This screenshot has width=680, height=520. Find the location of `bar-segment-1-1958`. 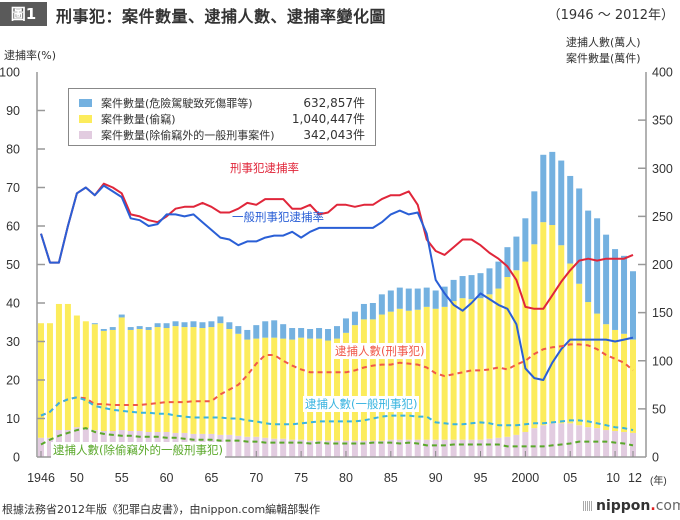

bar-segment-1-1958 is located at coordinates (148, 380).